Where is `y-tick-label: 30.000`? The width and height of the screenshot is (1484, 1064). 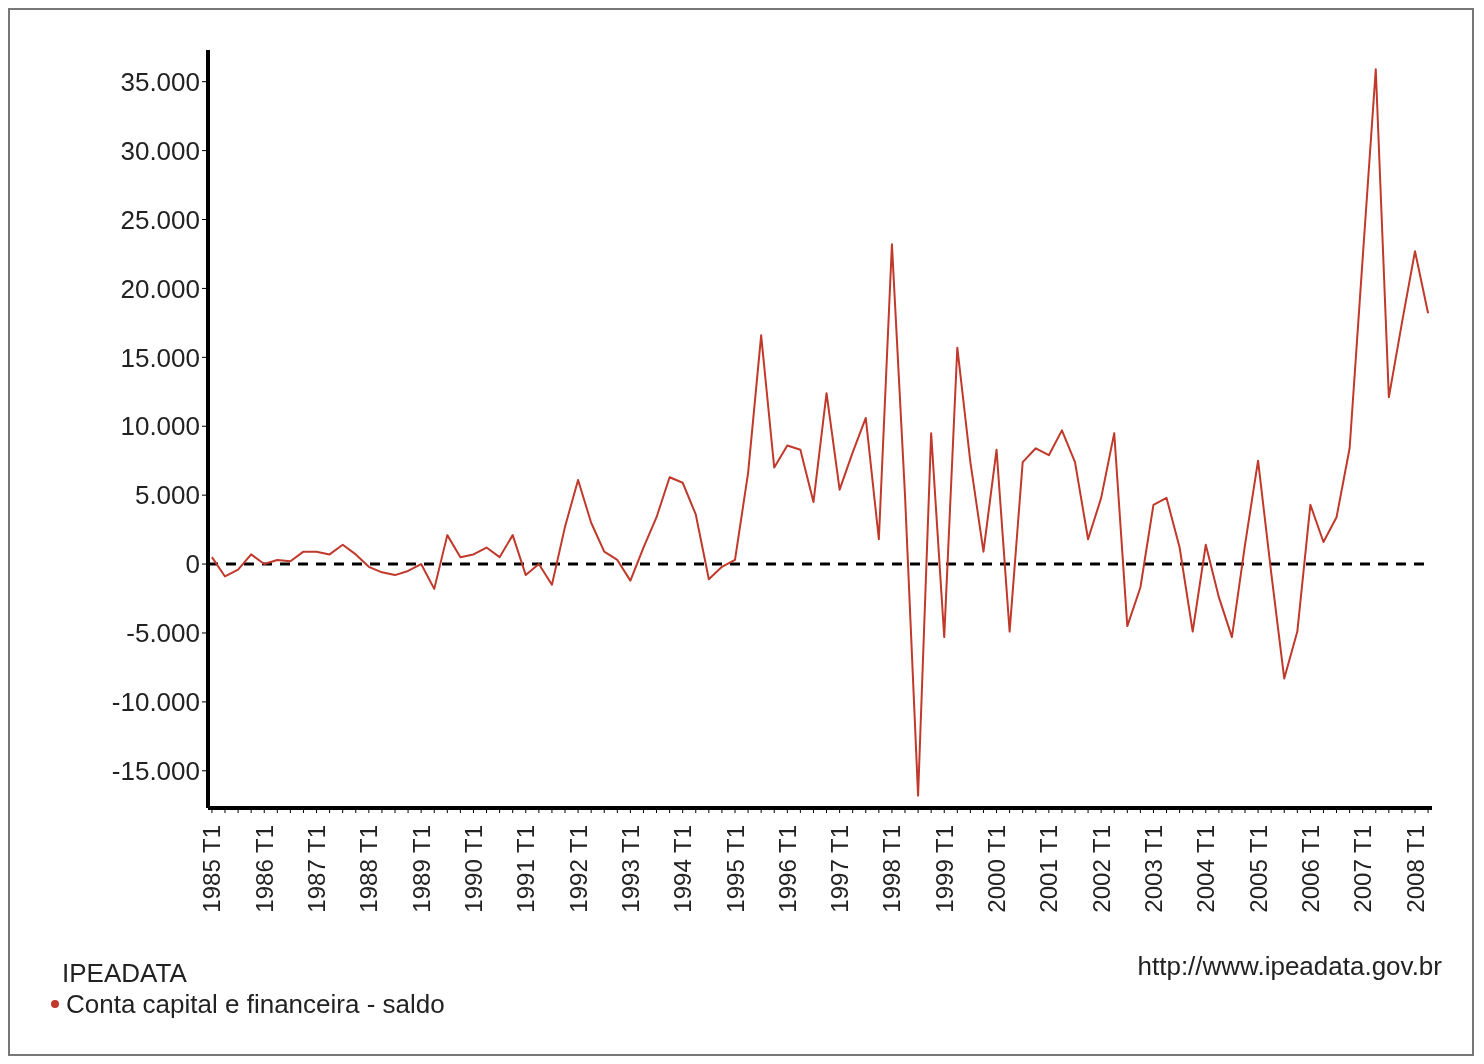
y-tick-label: 30.000 is located at coordinates (160, 150).